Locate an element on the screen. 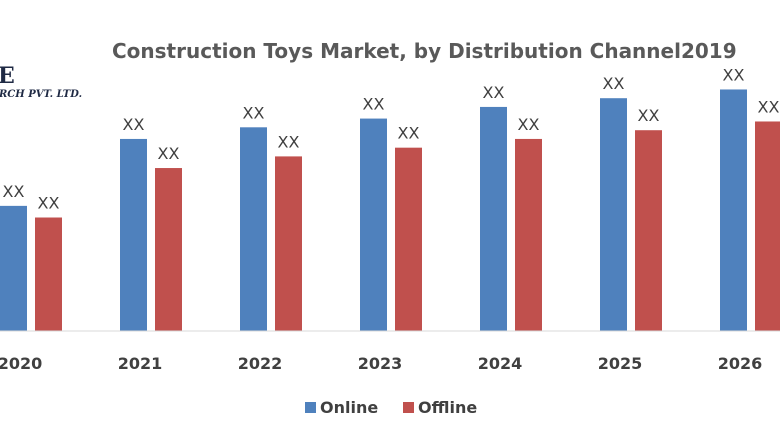 This screenshot has width=780, height=440. data-label-offline-2024: XX is located at coordinates (529, 124).